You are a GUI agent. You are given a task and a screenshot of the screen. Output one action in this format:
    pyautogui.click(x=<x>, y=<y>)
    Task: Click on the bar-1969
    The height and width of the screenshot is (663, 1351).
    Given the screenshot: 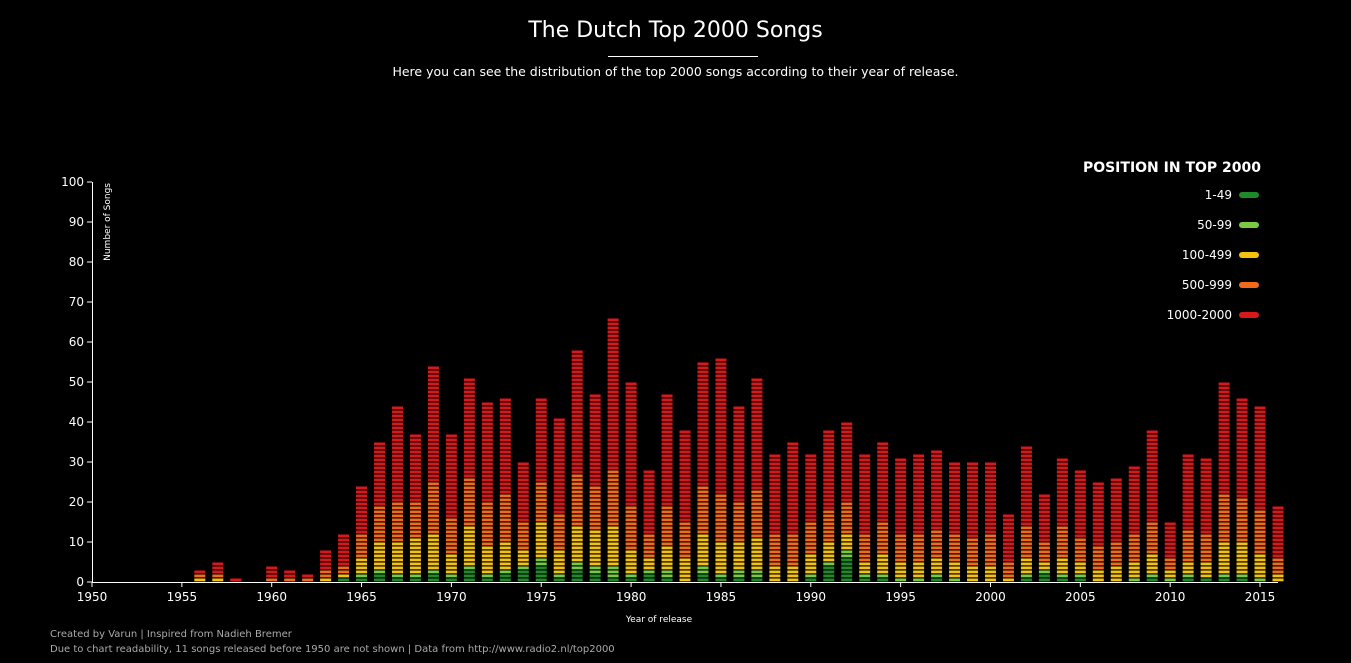 What is the action you would take?
    pyautogui.click(x=433, y=474)
    